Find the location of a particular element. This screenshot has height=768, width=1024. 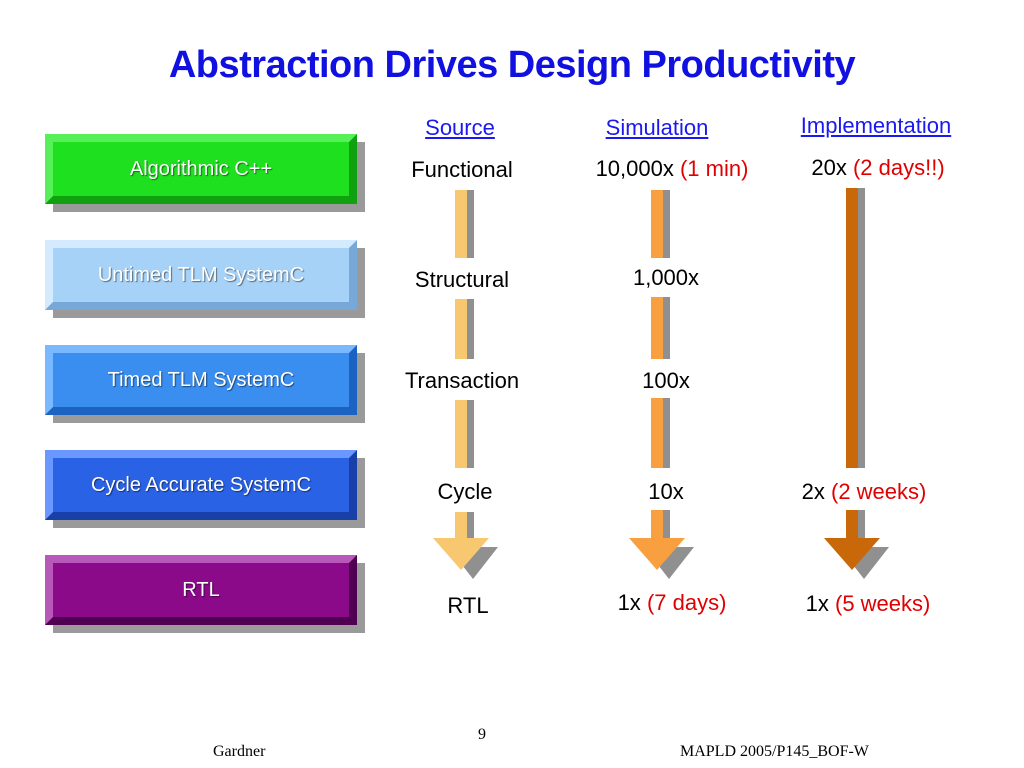

speed-value: 10x is located at coordinates (666, 491).